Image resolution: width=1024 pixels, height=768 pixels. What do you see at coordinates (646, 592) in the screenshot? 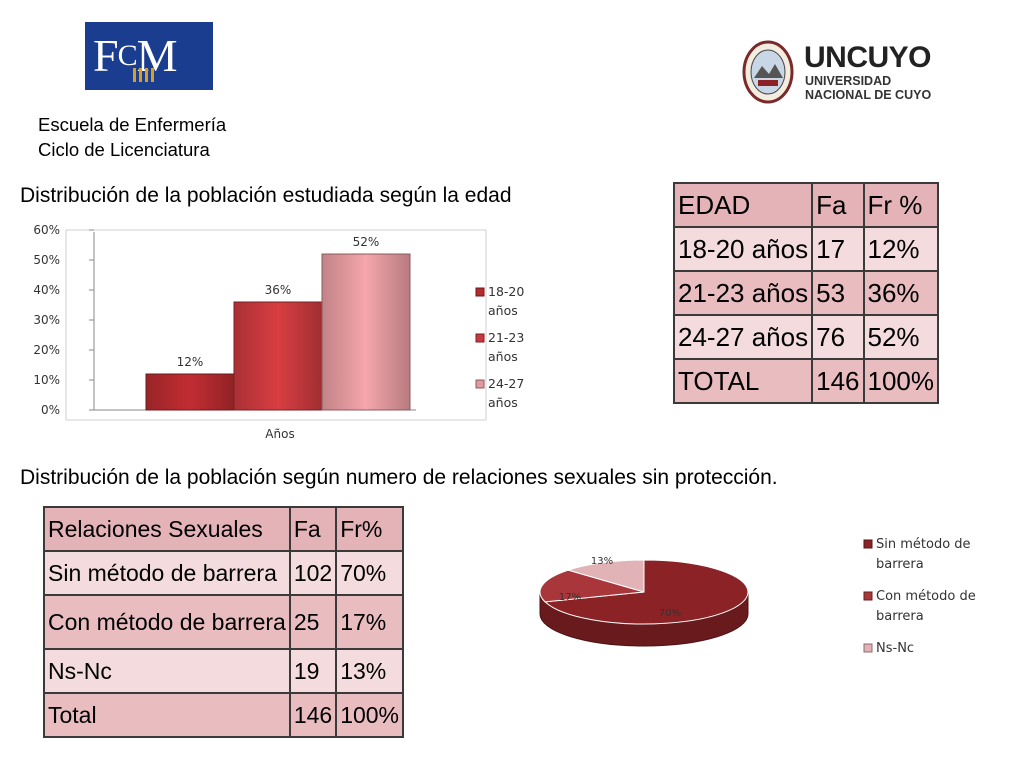
I see `pie-slice-Sin-método-de-barrera` at bounding box center [646, 592].